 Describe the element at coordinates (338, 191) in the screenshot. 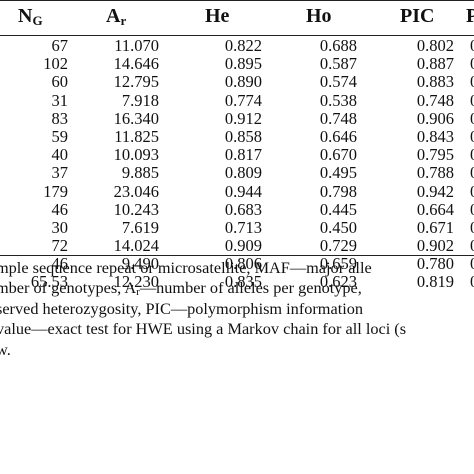

I see `cell-ho: 0.798` at that location.